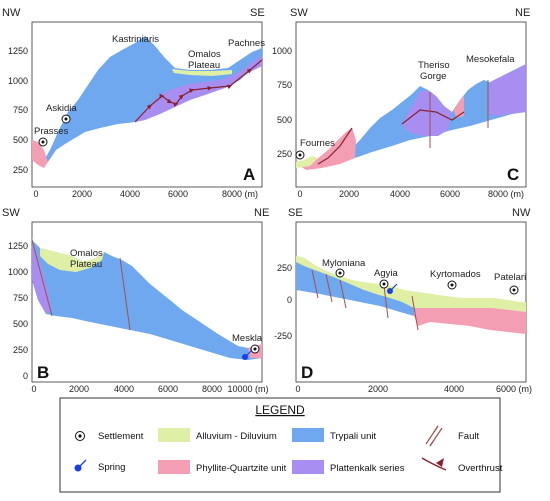  I want to click on panel-d-y-tick: -250, so click(283, 336).